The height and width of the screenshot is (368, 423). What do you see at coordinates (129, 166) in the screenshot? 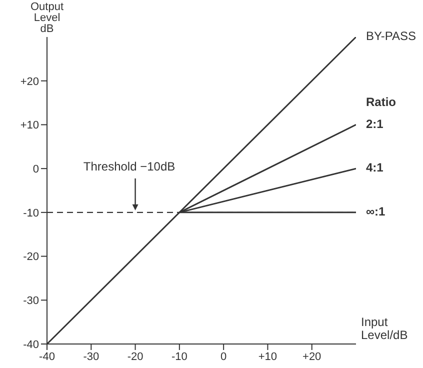
I see `annotation: Threshold −10dB` at bounding box center [129, 166].